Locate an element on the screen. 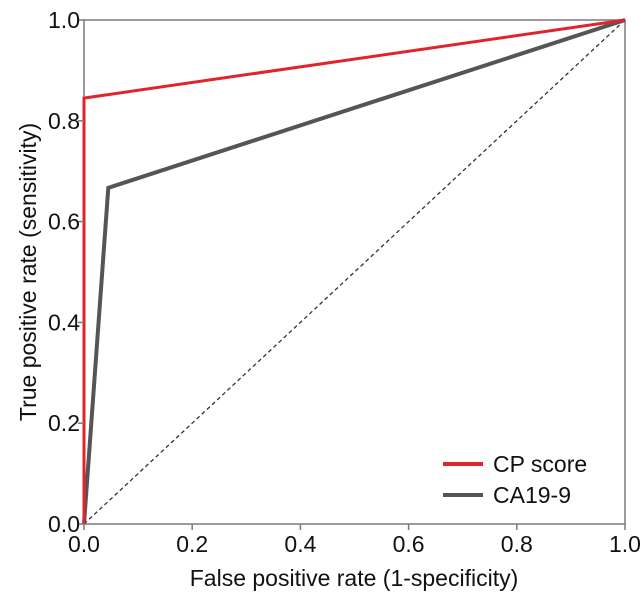  legend-label-cp-score: CP score is located at coordinates (540, 464).